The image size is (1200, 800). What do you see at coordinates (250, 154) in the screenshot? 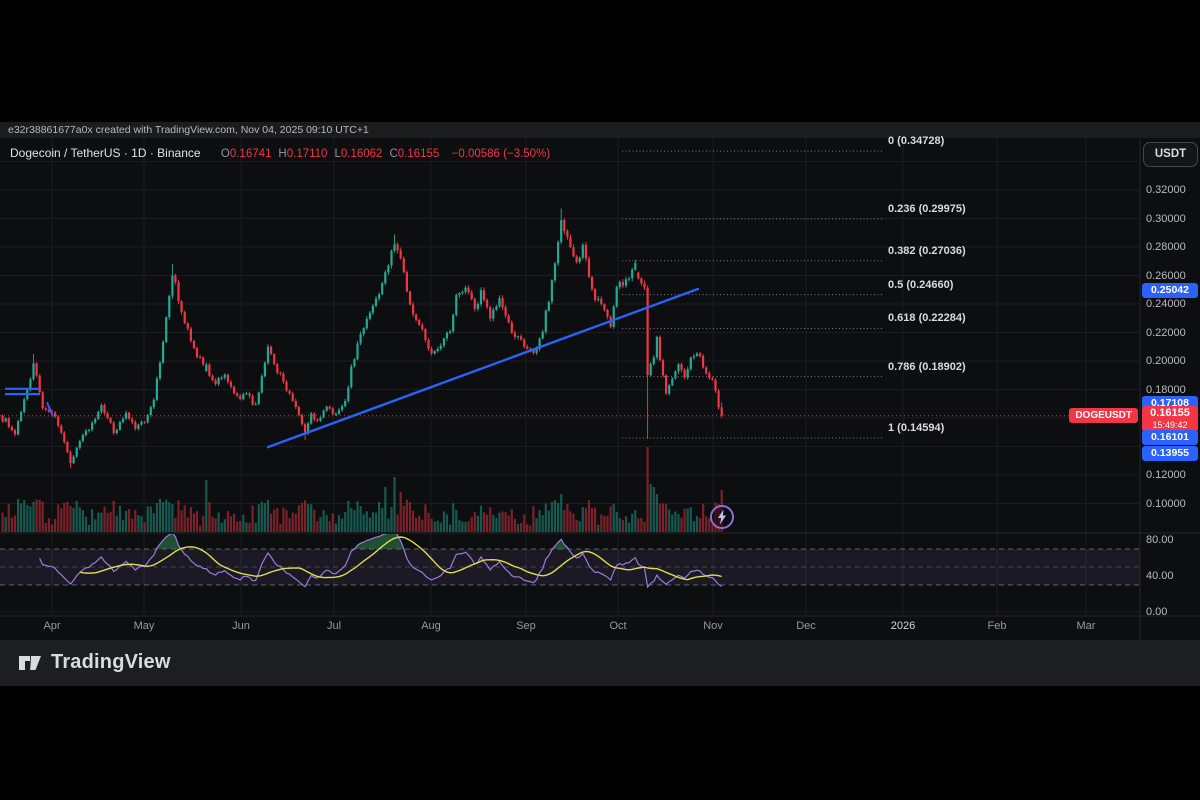
I see `ohlc-value: 0.16741` at bounding box center [250, 154].